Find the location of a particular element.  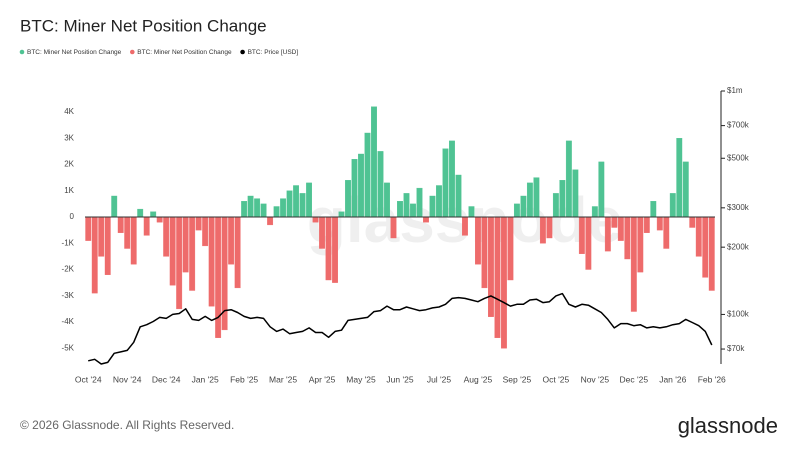

legend-label: BTC: Price [USD] is located at coordinates (273, 52).